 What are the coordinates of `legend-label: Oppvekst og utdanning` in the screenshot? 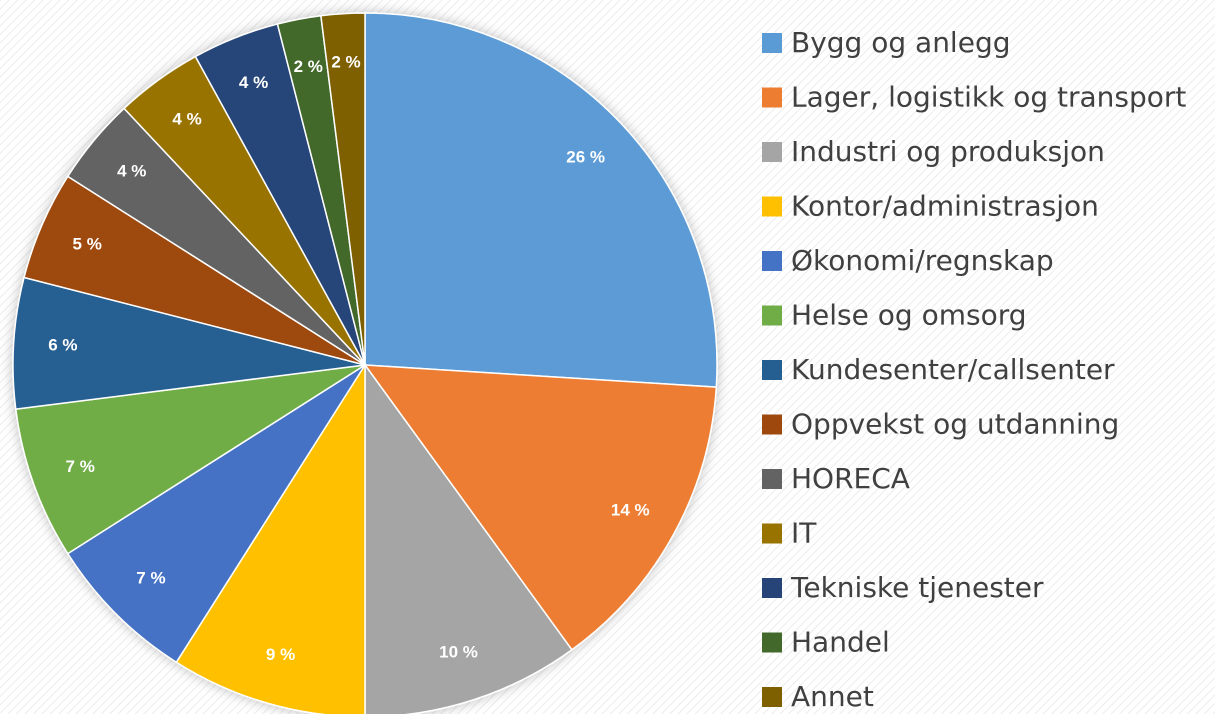 It's located at (955, 424).